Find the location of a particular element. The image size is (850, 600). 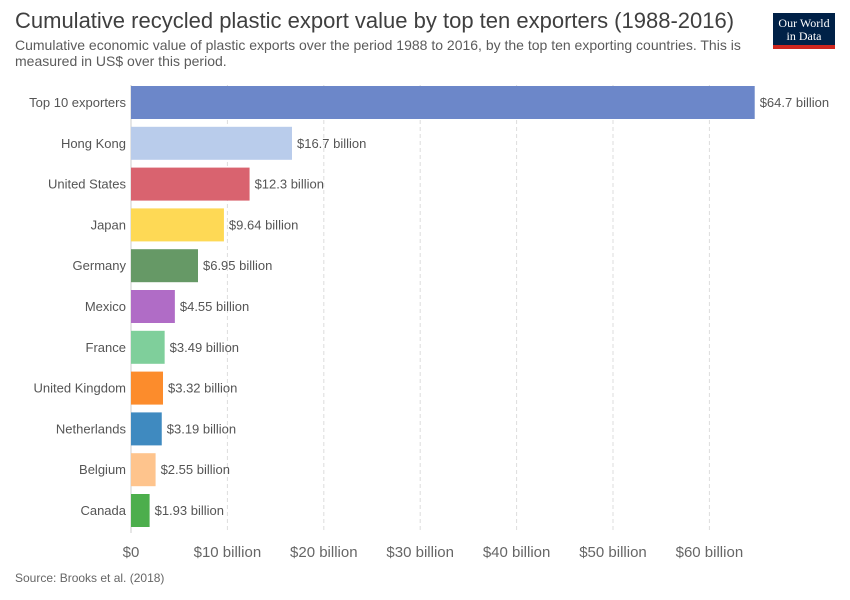

value-label: $16.7 billion is located at coordinates (331, 143).